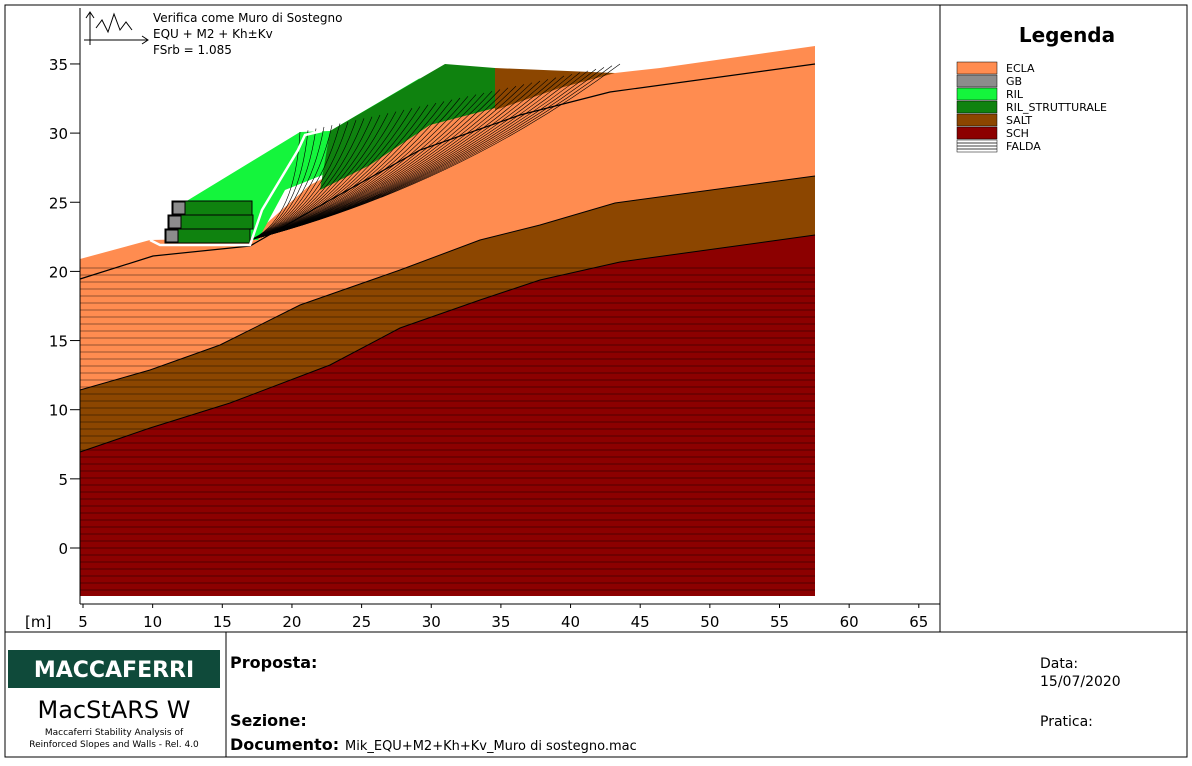  Describe the element at coordinates (1066, 722) in the screenshot. I see `pratica-label: Pratica:` at that location.